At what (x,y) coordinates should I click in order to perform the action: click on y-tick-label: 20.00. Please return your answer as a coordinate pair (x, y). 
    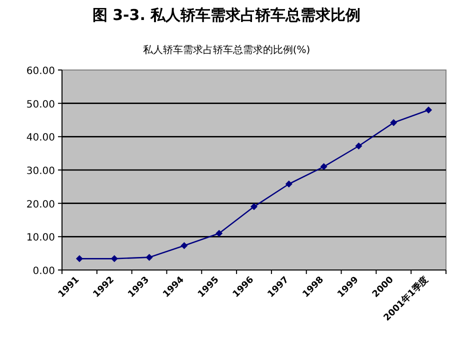
    Looking at the image, I should click on (40, 204).